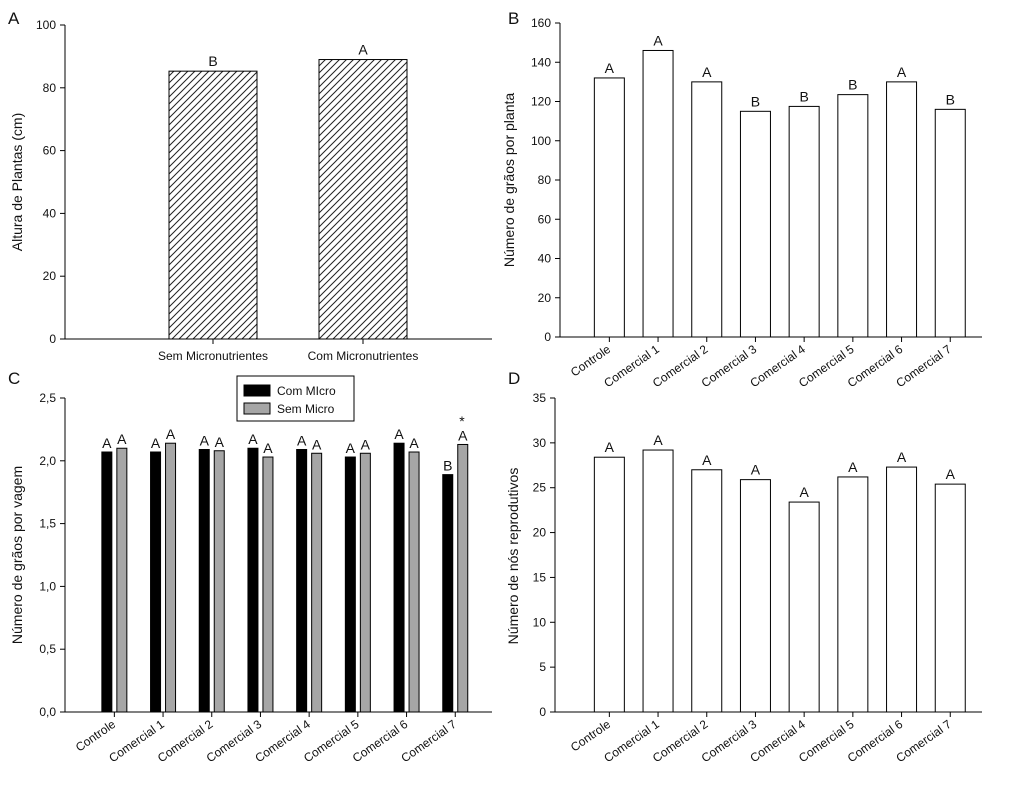 The height and width of the screenshot is (785, 1011). Describe the element at coordinates (428, 741) in the screenshot. I see `panel-c-x-tick-label: Comercial 7` at that location.